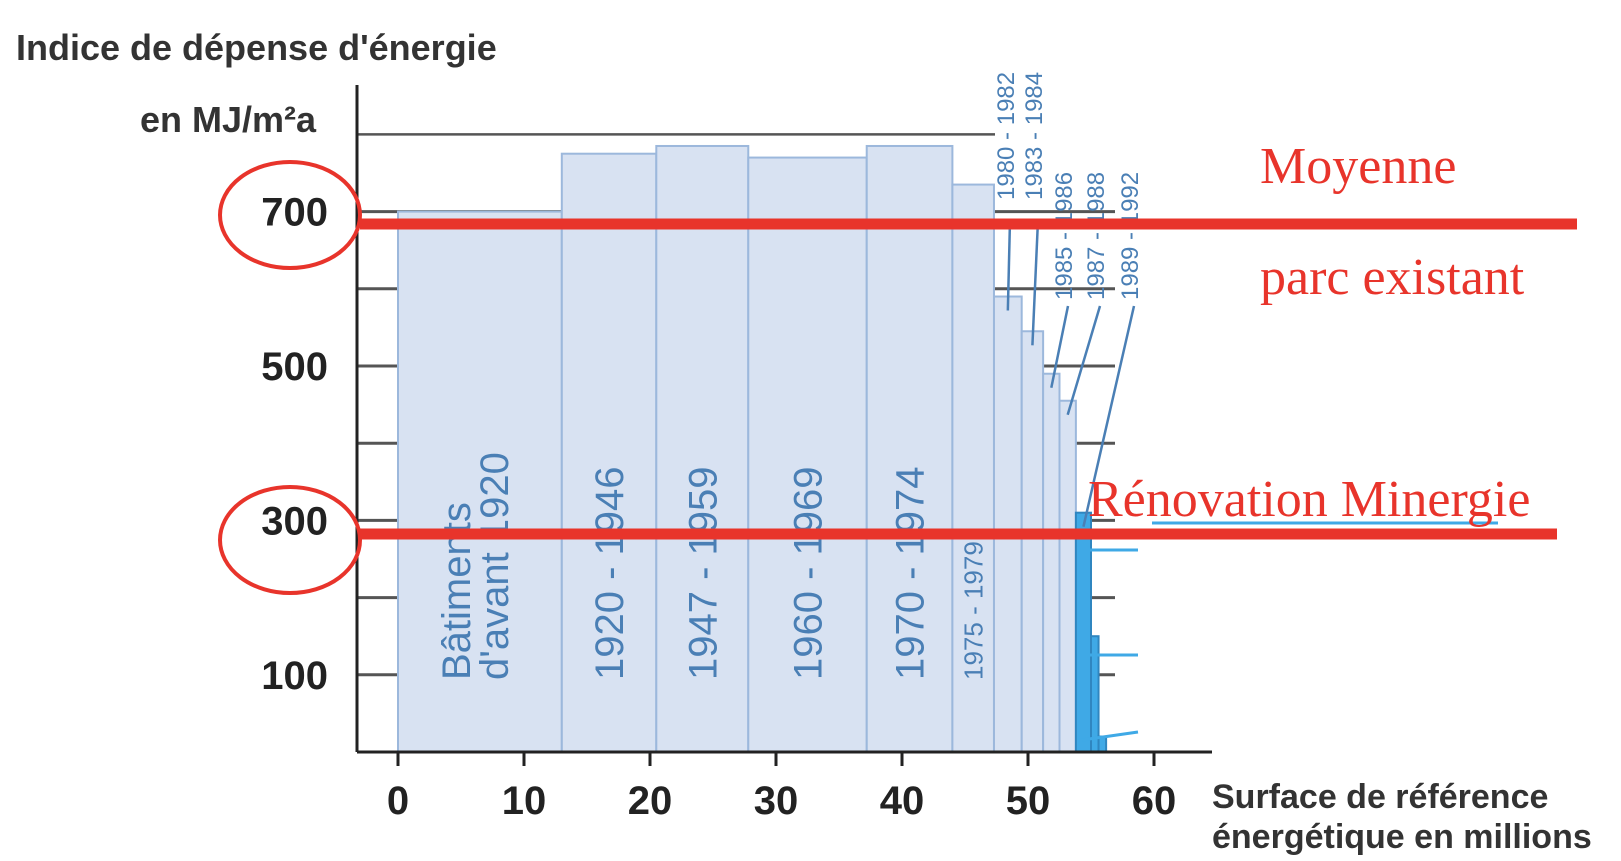 The width and height of the screenshot is (1621, 861). Describe the element at coordinates (973, 610) in the screenshot. I see `bar-label-6: 1975 - 1979` at that location.